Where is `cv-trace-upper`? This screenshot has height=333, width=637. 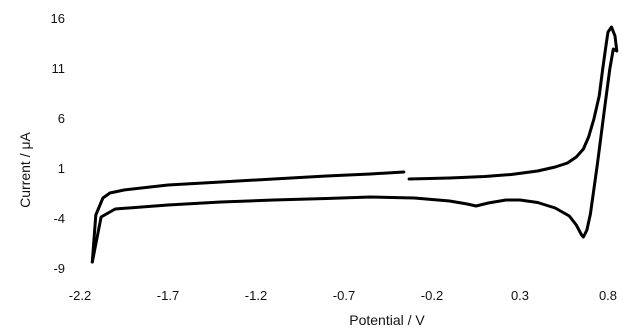 cv-trace-upper is located at coordinates (248, 217).